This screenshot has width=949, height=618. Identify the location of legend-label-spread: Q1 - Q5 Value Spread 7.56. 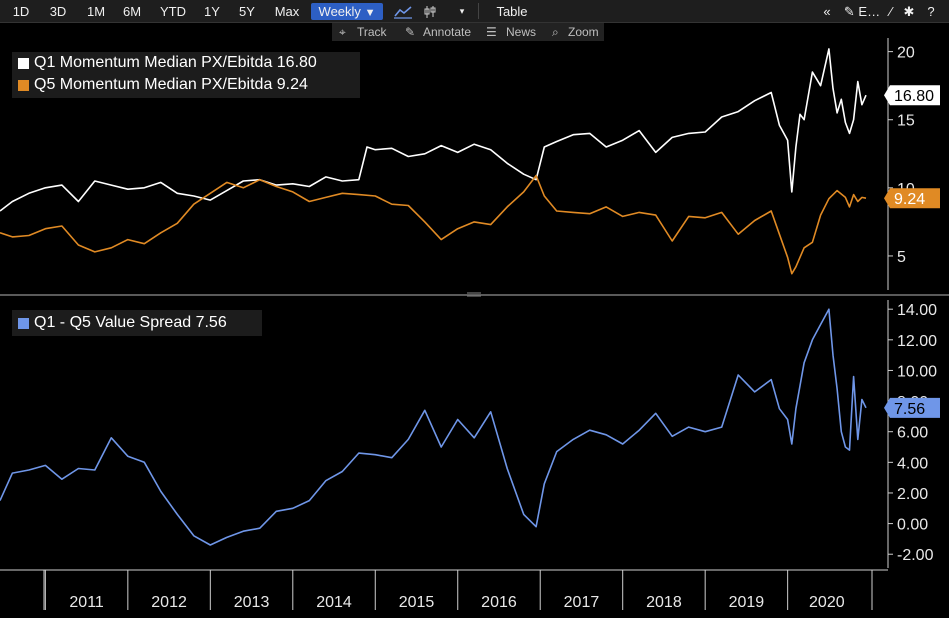
(130, 322).